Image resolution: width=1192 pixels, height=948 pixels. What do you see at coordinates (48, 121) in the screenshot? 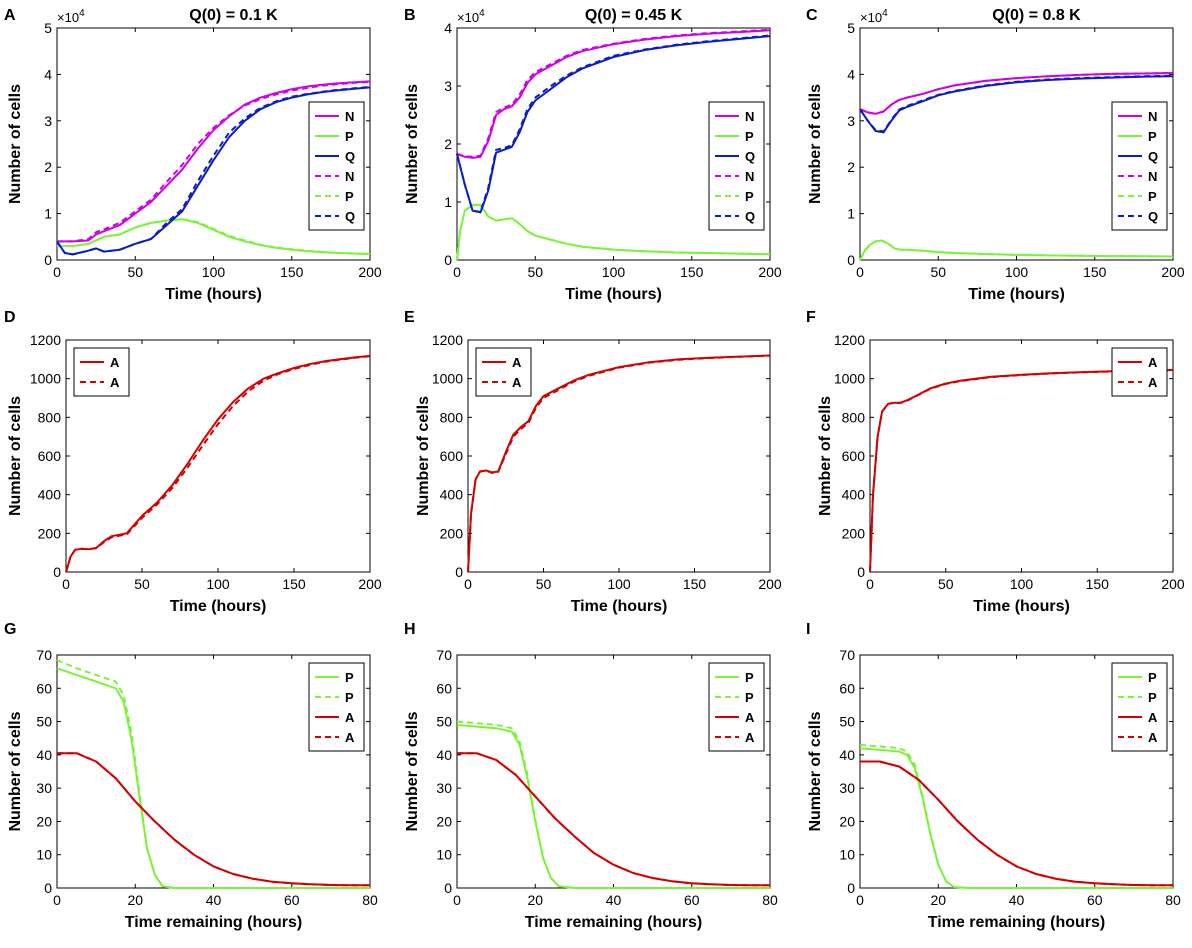
I see `y-tick-label: 3` at bounding box center [48, 121].